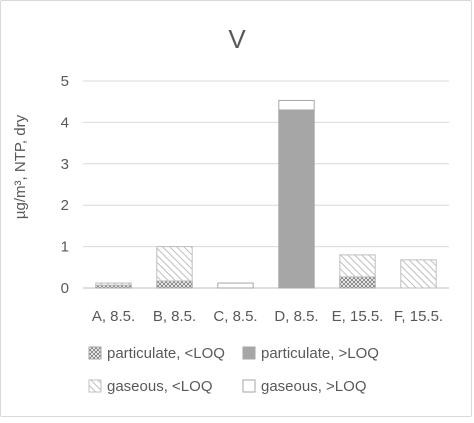 This screenshot has height=423, width=474. I want to click on x-tick-label-4: E, 15.5., so click(358, 316).